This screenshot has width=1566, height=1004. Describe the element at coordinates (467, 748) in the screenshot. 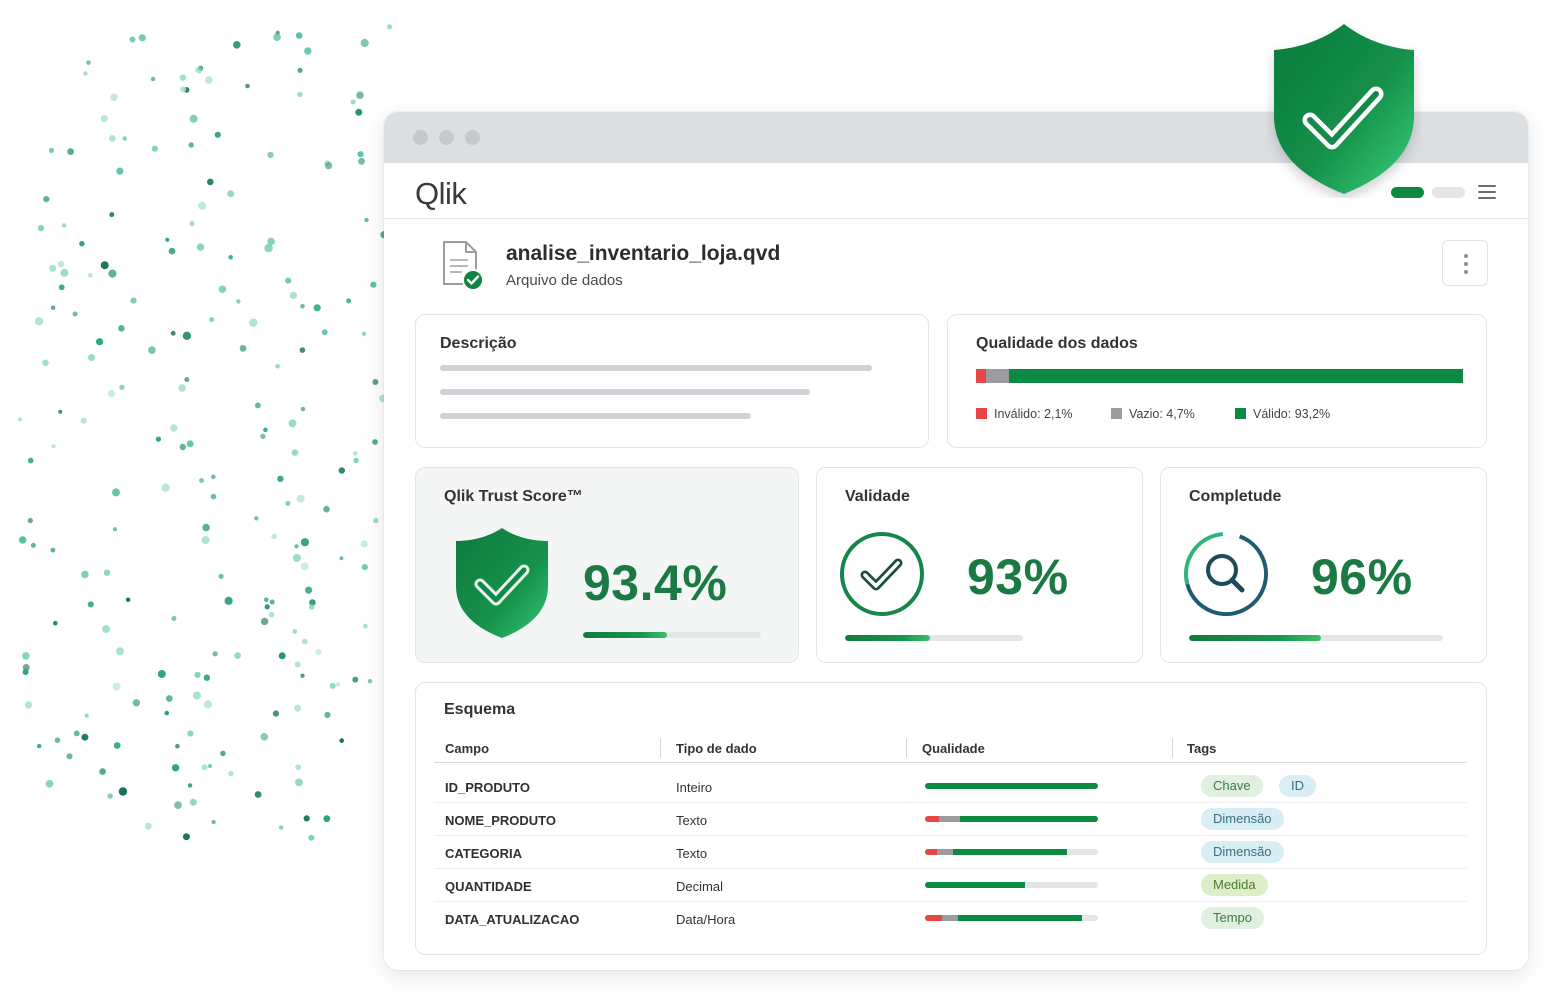

I see `column-header-field: Campo` at that location.